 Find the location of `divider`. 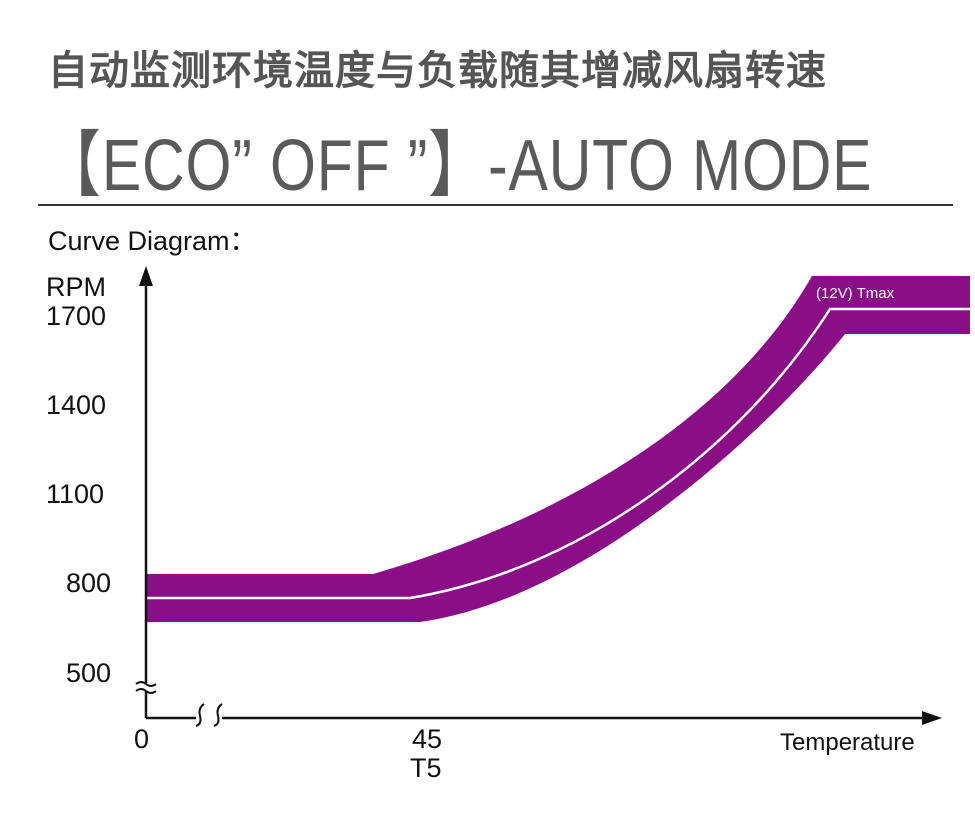

divider is located at coordinates (495, 205).